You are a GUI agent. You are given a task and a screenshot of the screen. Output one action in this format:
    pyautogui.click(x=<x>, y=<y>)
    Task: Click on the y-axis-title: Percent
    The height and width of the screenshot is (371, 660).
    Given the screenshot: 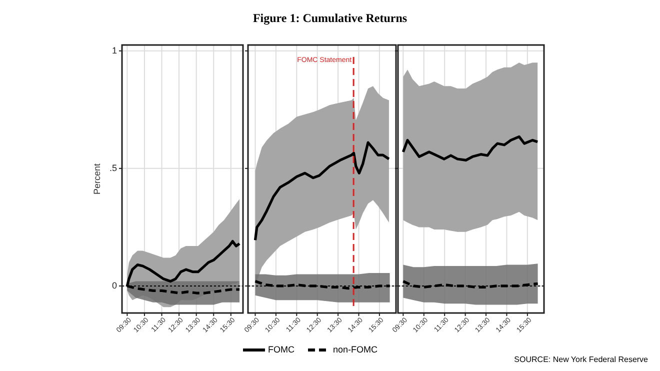 What is the action you would take?
    pyautogui.click(x=97, y=179)
    